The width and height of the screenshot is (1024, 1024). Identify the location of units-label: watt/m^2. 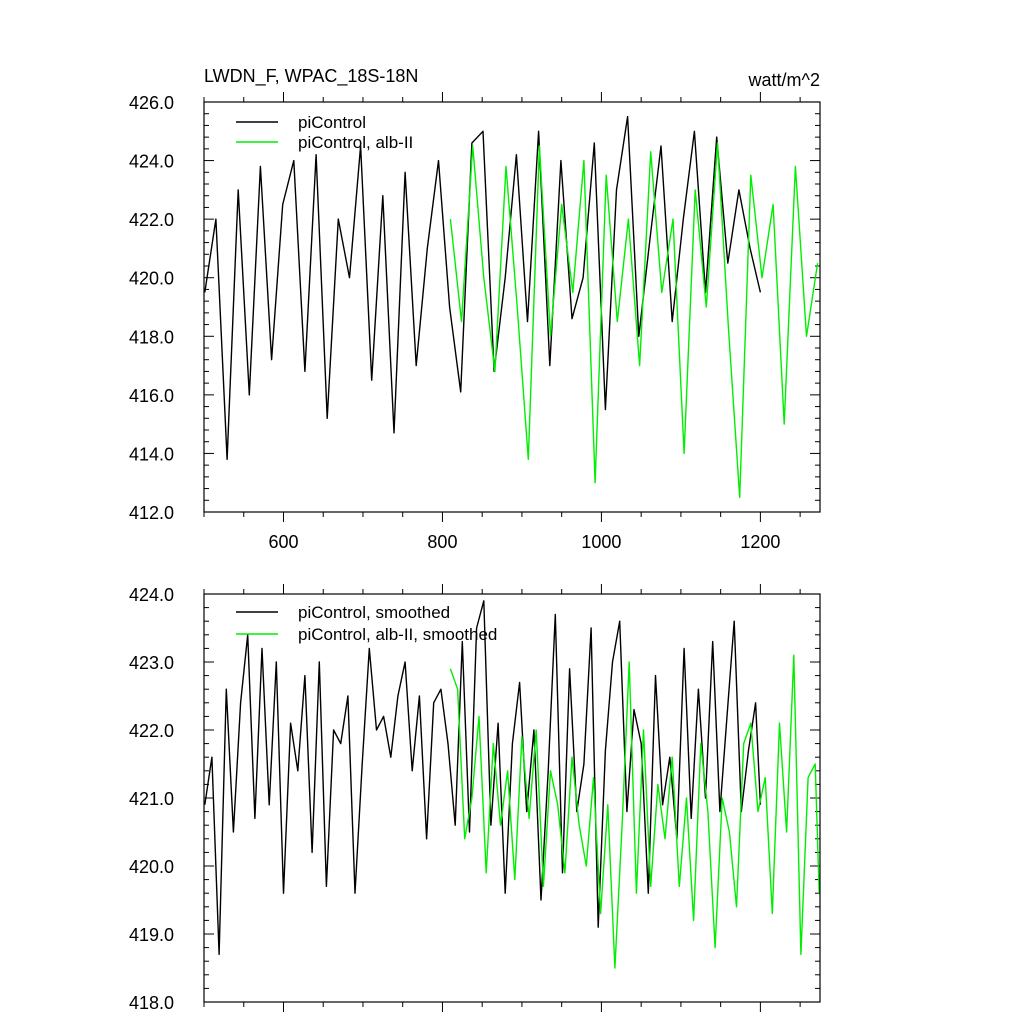
(784, 80).